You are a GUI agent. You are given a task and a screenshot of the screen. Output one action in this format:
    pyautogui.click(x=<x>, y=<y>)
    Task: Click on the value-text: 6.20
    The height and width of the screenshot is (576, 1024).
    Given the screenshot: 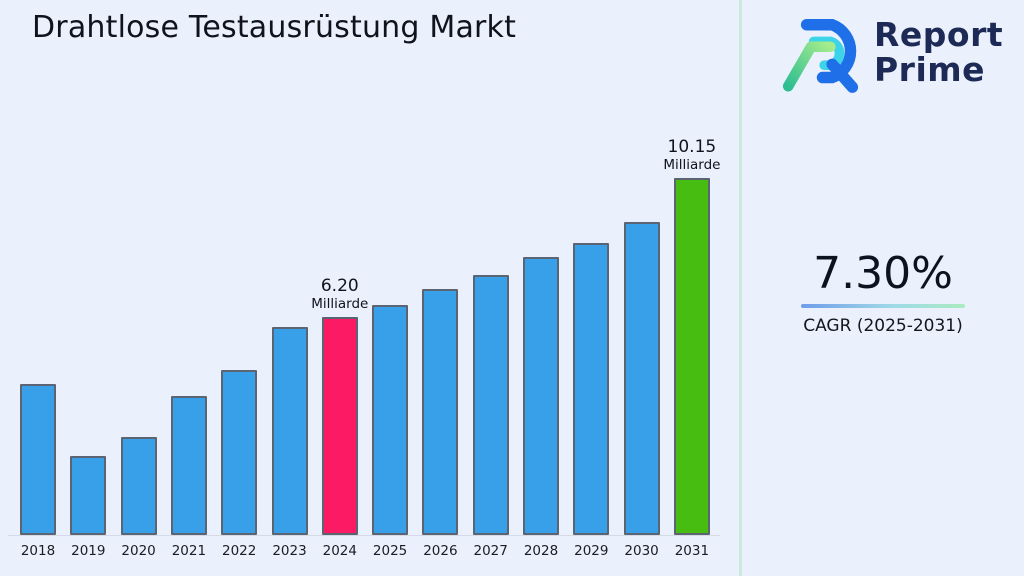 What is the action you would take?
    pyautogui.click(x=339, y=286)
    